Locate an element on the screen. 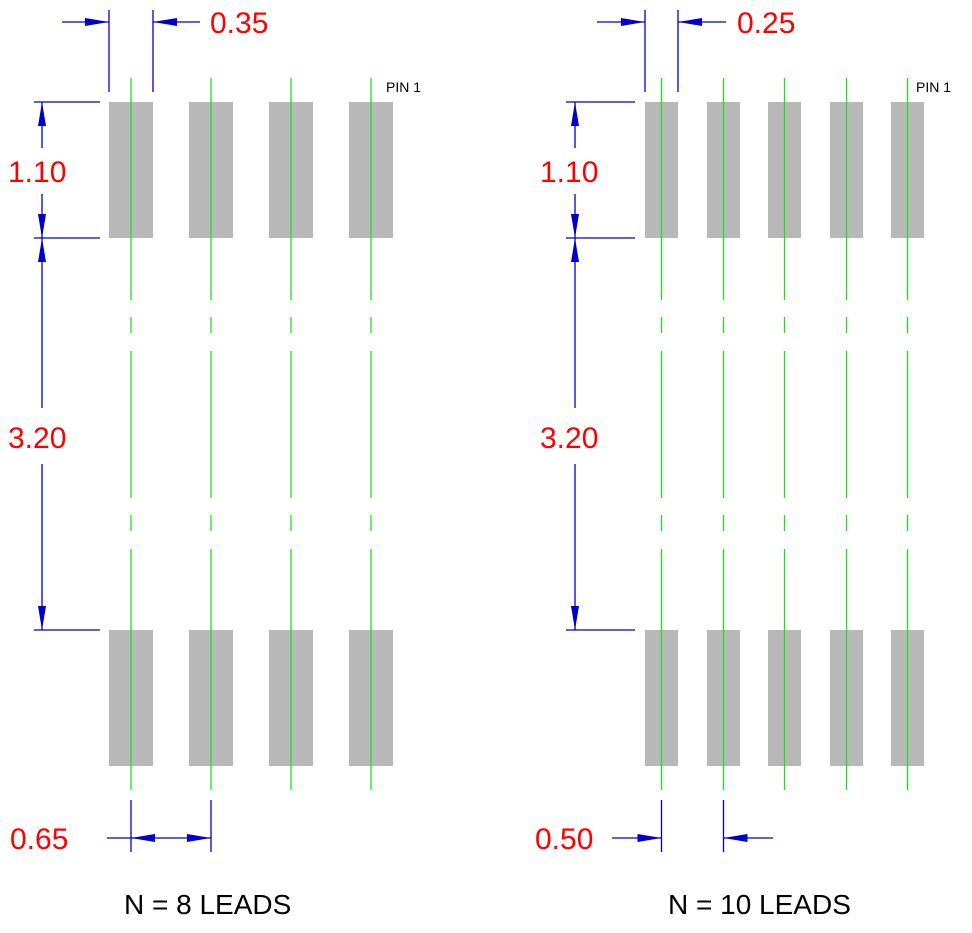 The image size is (972, 933). pitch-value: 0.65 is located at coordinates (39, 839).